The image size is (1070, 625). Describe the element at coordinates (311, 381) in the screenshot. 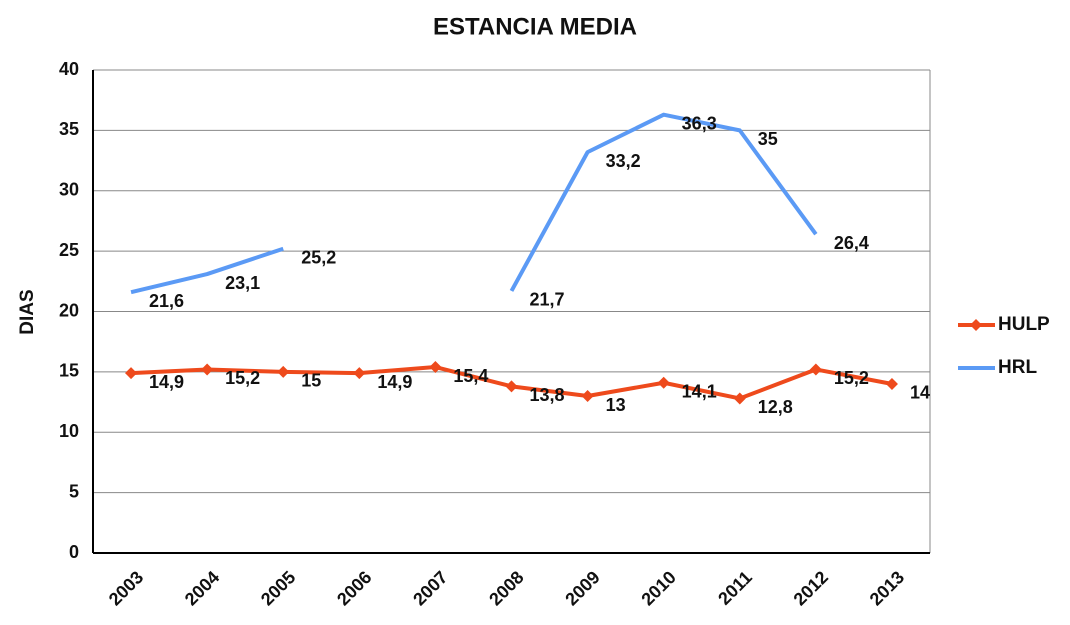

I see `data-label: 15` at that location.